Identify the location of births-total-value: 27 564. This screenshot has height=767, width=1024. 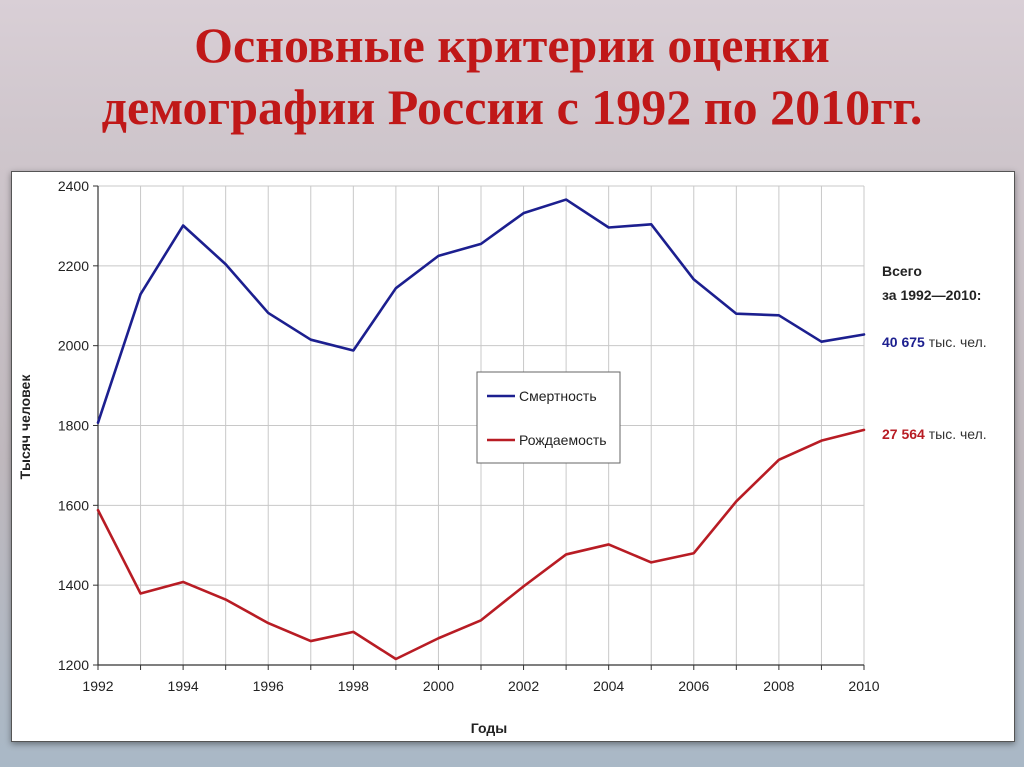
(903, 434).